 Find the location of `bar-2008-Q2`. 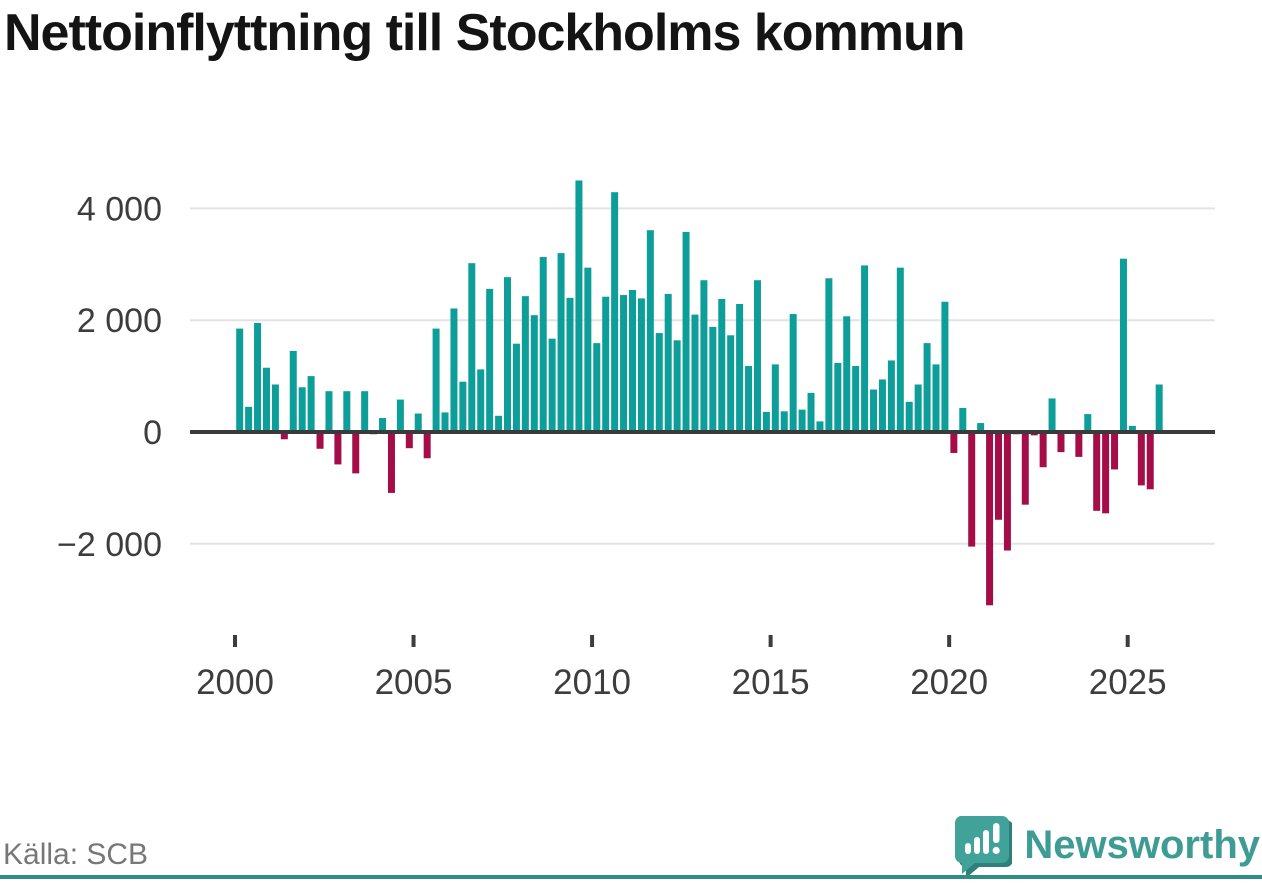

bar-2008-Q2 is located at coordinates (534, 373).